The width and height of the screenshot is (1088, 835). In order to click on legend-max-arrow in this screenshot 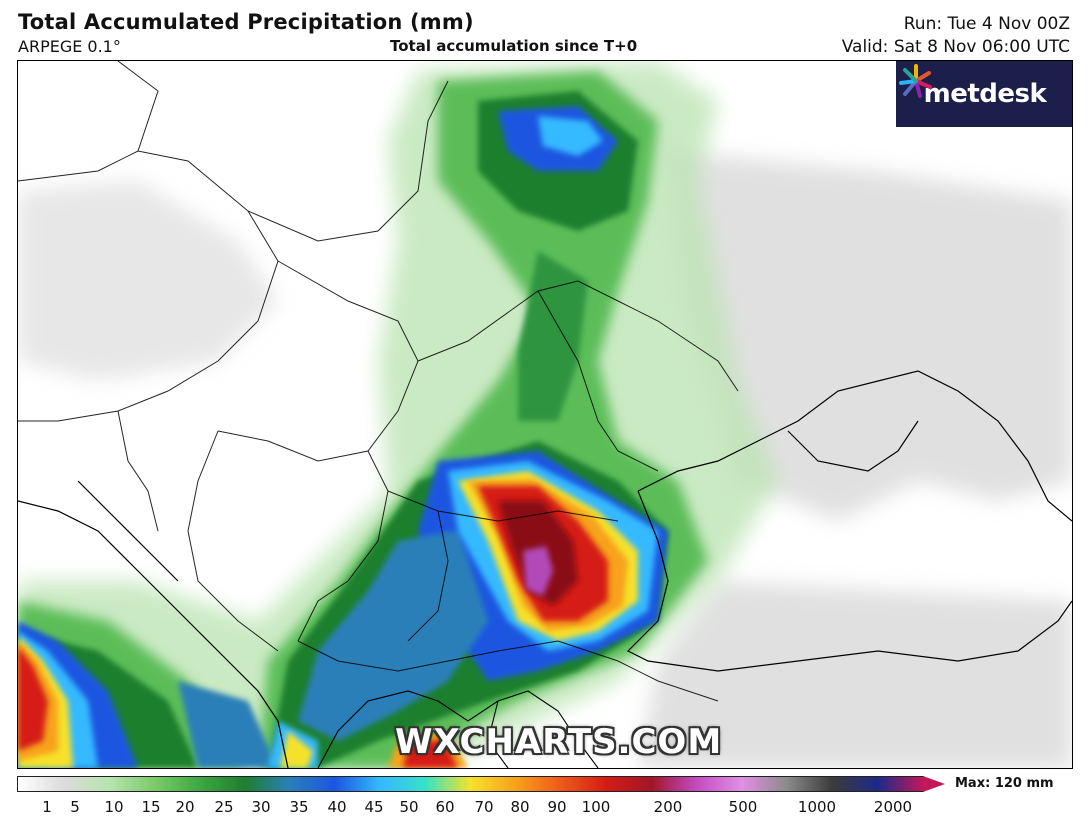, I will do `click(934, 784)`.